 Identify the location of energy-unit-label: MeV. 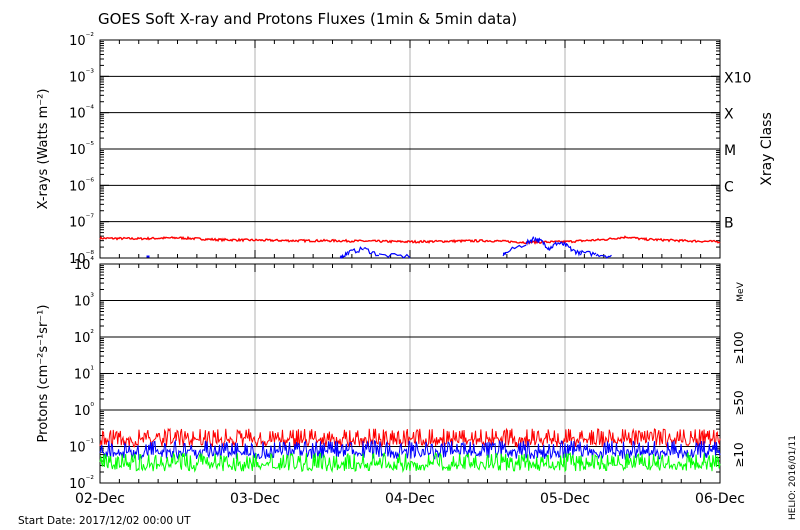
(741, 291).